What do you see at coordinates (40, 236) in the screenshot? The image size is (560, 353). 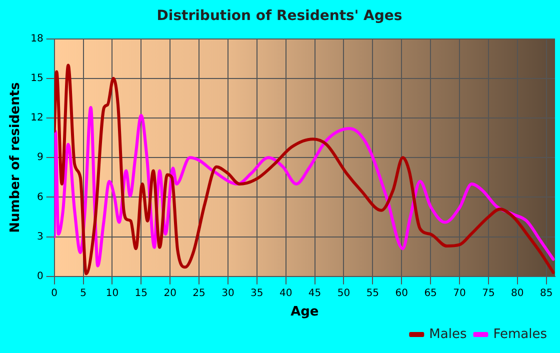 I see `y-tick-label: 3` at bounding box center [40, 236].